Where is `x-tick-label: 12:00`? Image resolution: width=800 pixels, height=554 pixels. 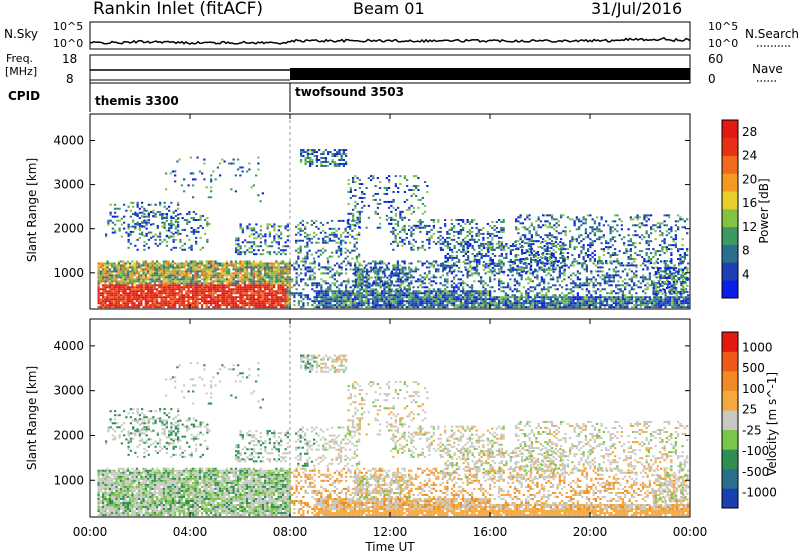
x-tick-label: 12:00 is located at coordinates (390, 532).